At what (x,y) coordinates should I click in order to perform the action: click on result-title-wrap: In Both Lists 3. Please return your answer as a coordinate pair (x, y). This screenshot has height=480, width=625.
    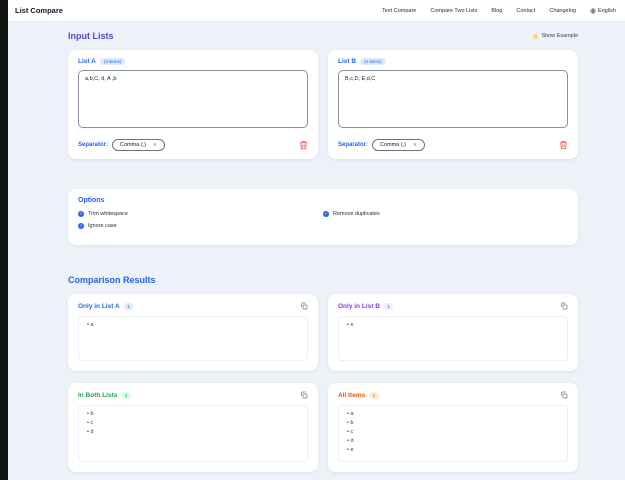
    Looking at the image, I should click on (104, 395).